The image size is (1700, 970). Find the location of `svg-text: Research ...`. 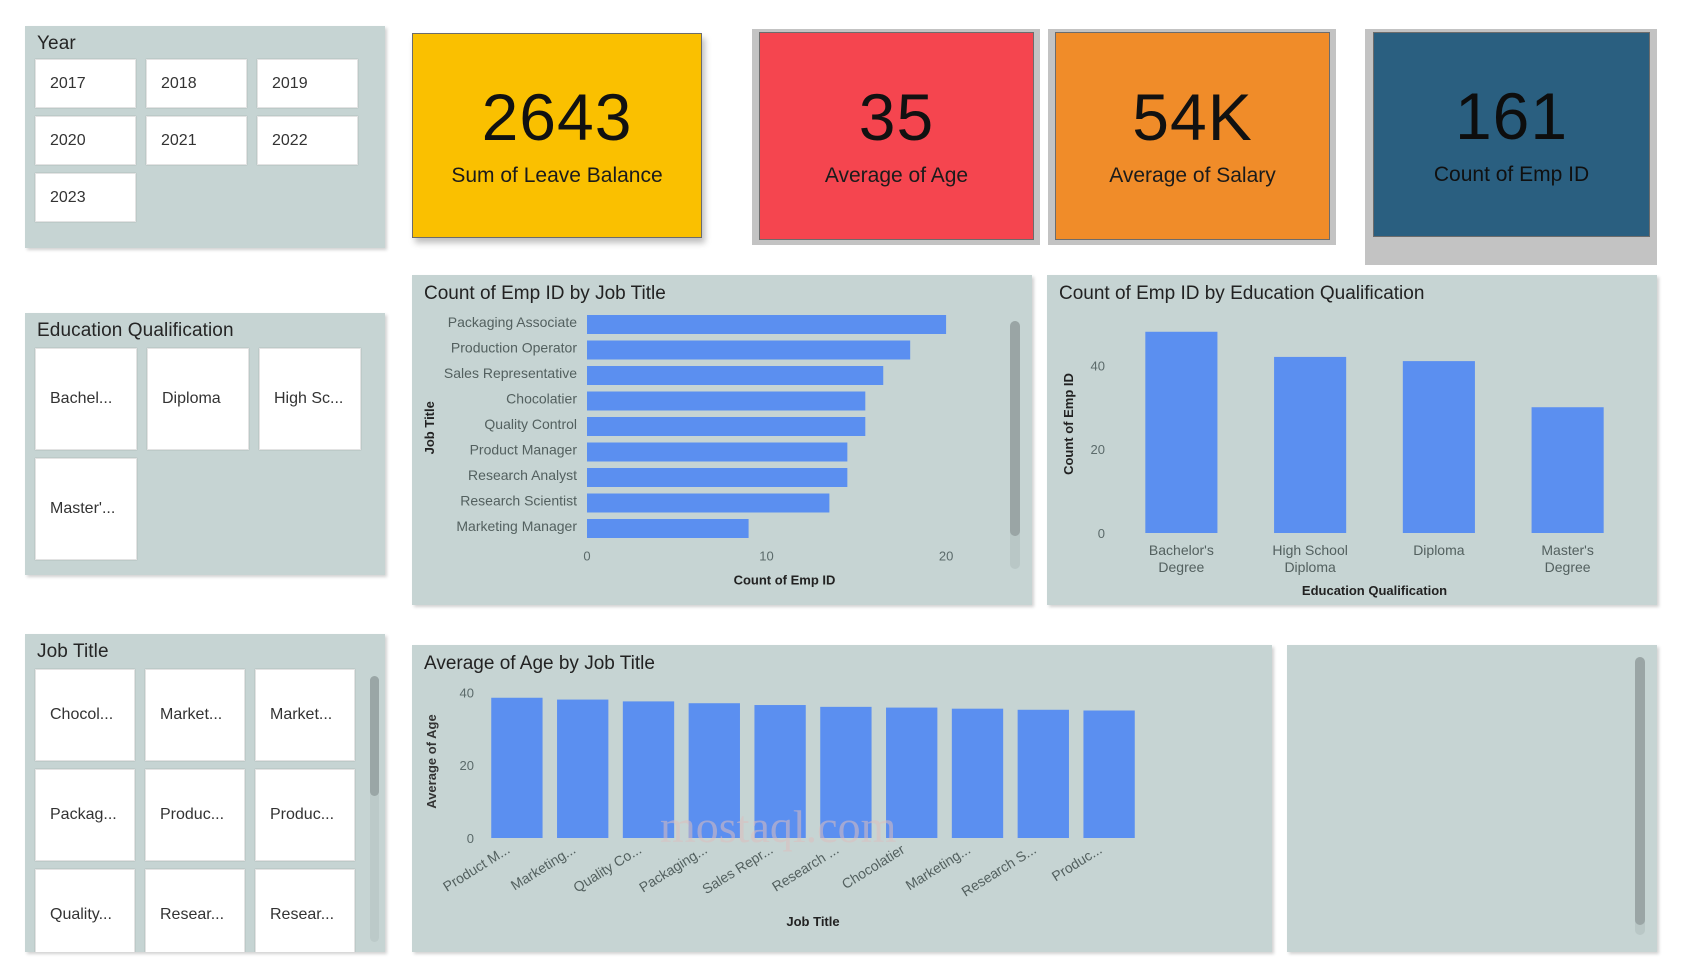

svg-text: Research ... is located at coordinates (805, 868).